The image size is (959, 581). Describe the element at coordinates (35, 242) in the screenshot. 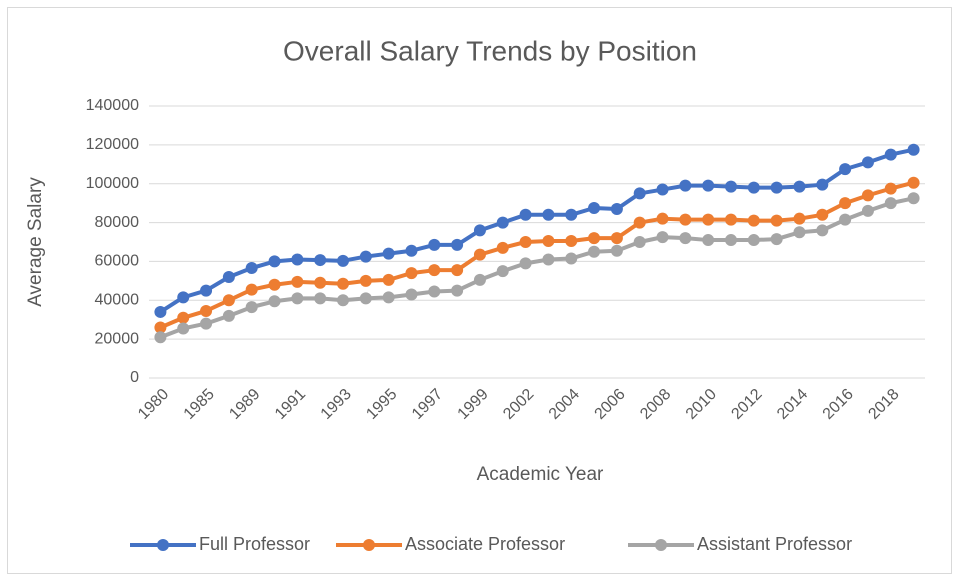

I see `y-axis-title: Average Salary` at that location.